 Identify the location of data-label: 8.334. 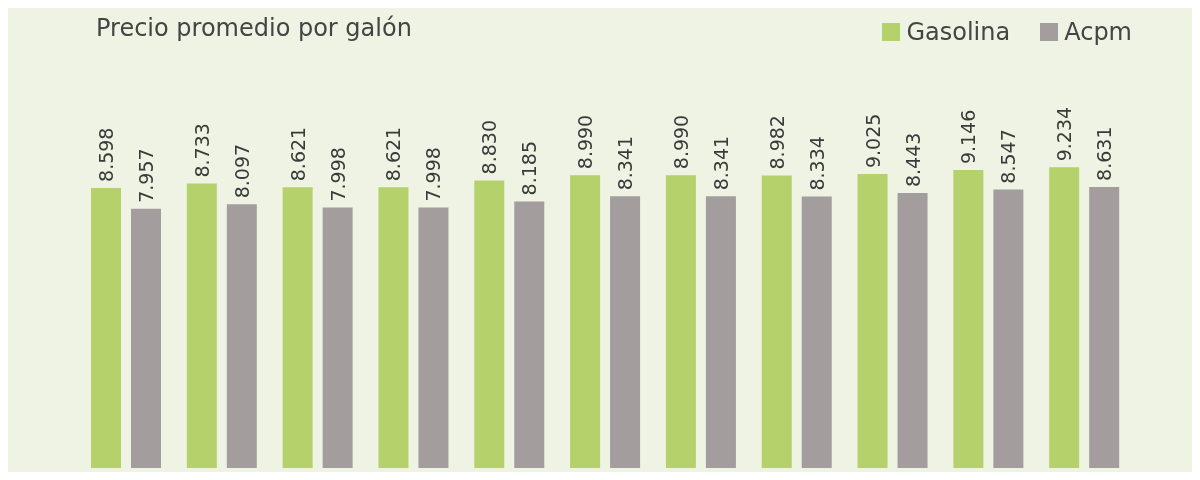
(816, 163).